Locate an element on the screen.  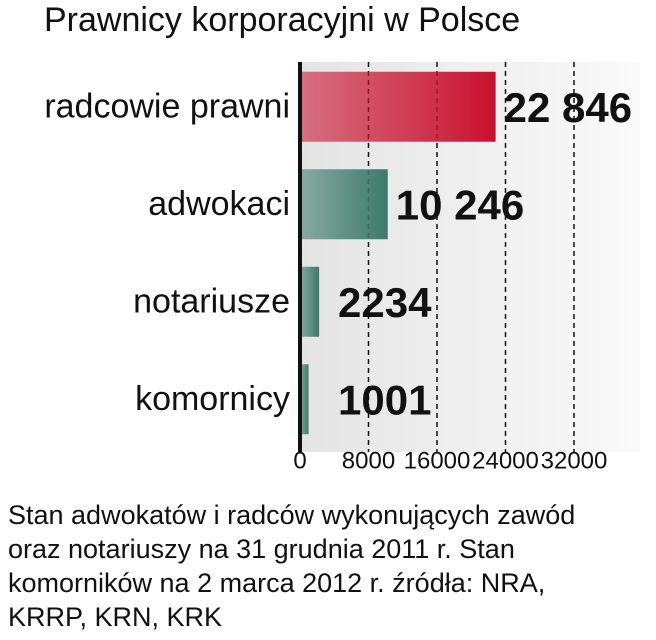
x-tick-label: 24000 is located at coordinates (505, 460).